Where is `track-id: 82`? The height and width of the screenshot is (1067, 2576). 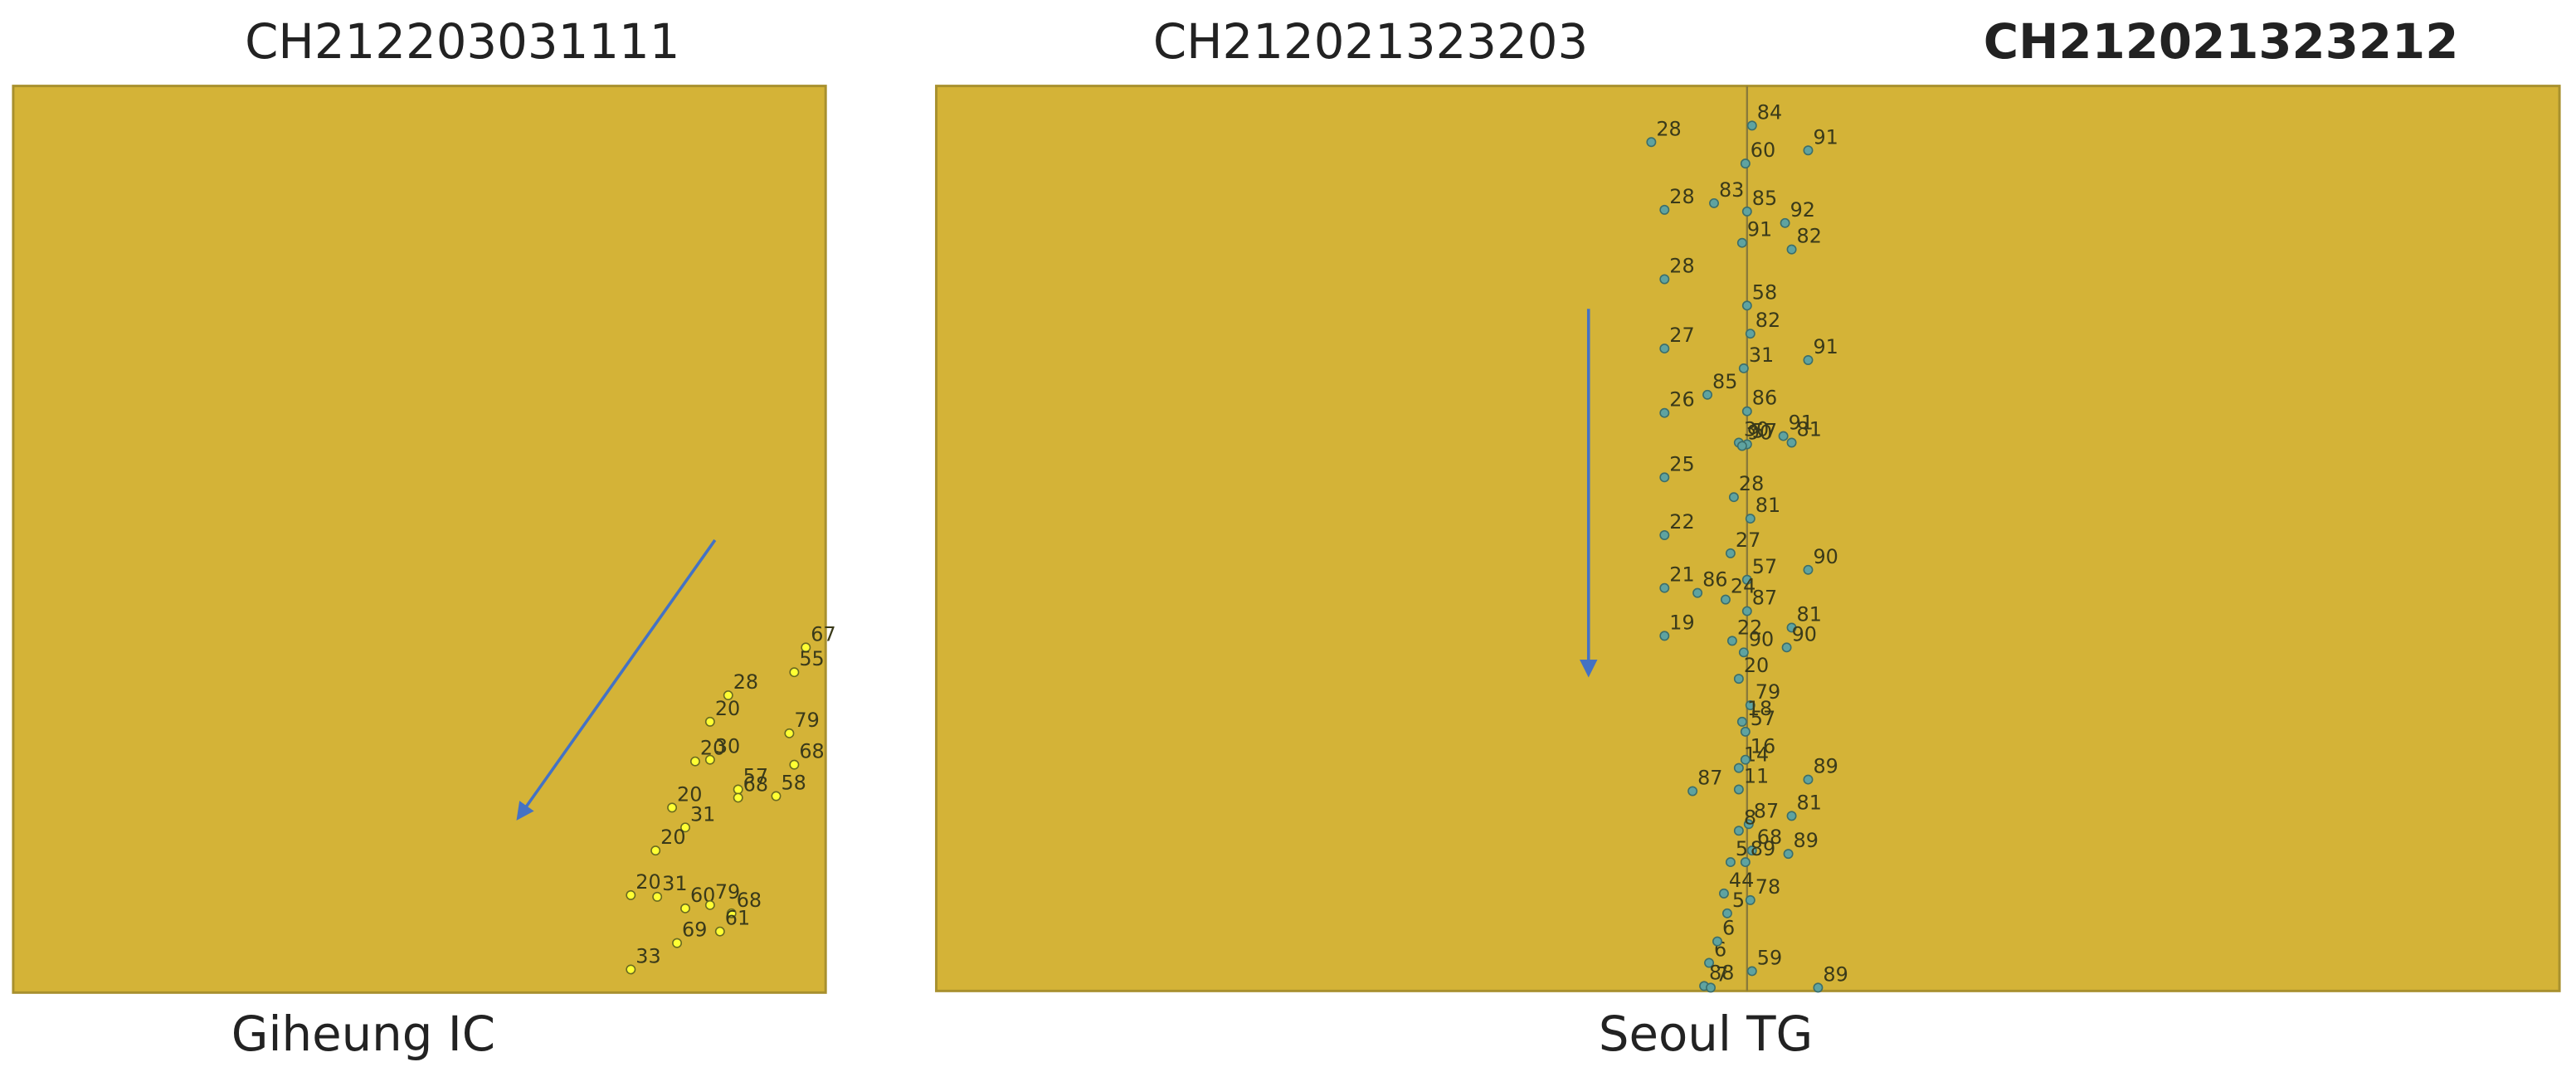
track-id: 82 is located at coordinates (1767, 321).